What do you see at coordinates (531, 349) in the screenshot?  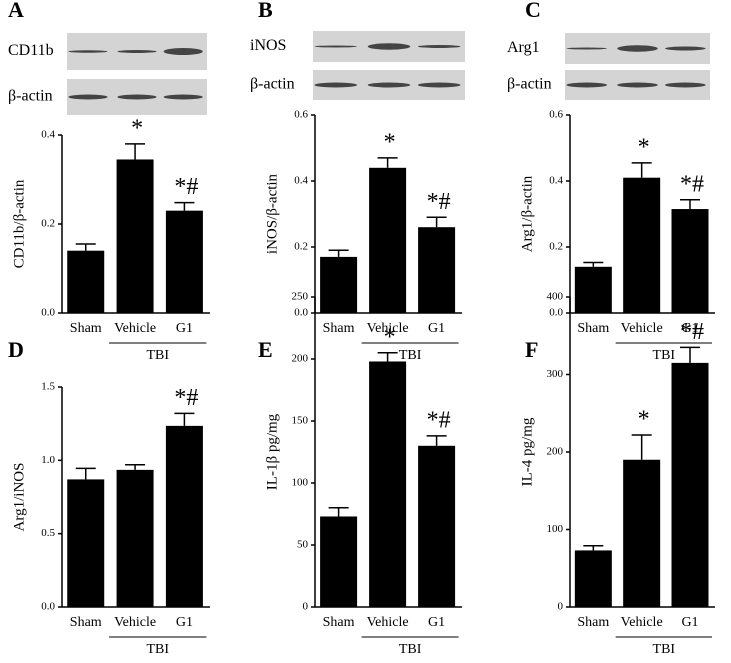 I see `panel-letter: F` at bounding box center [531, 349].